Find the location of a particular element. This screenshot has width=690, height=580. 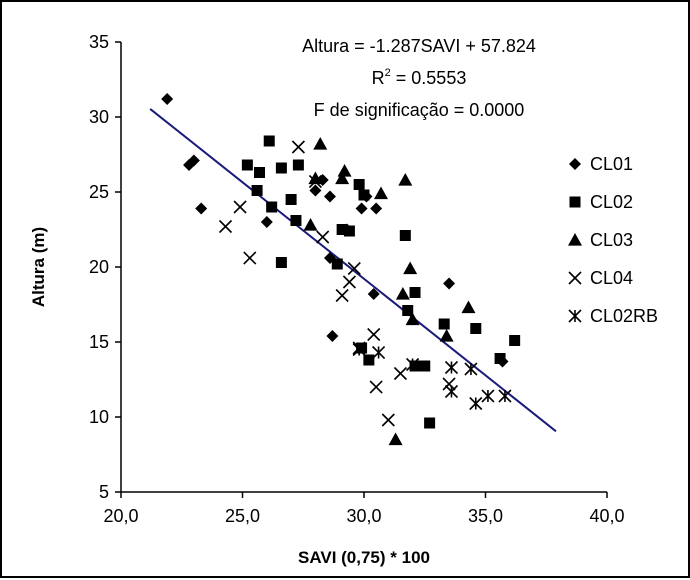

legend-item-cl01: CL01 is located at coordinates (601, 164).